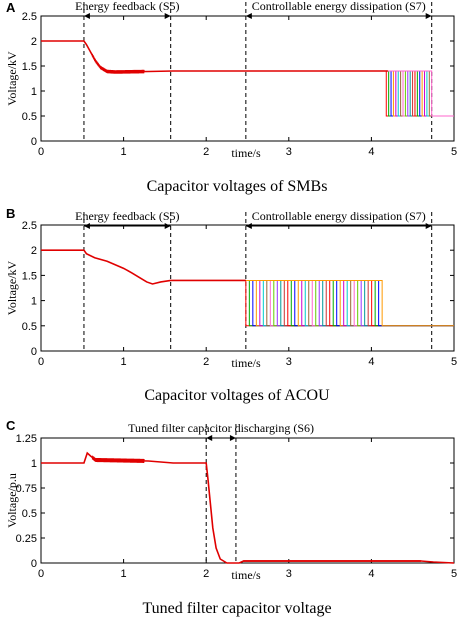  I want to click on series-line, so click(143, 267).